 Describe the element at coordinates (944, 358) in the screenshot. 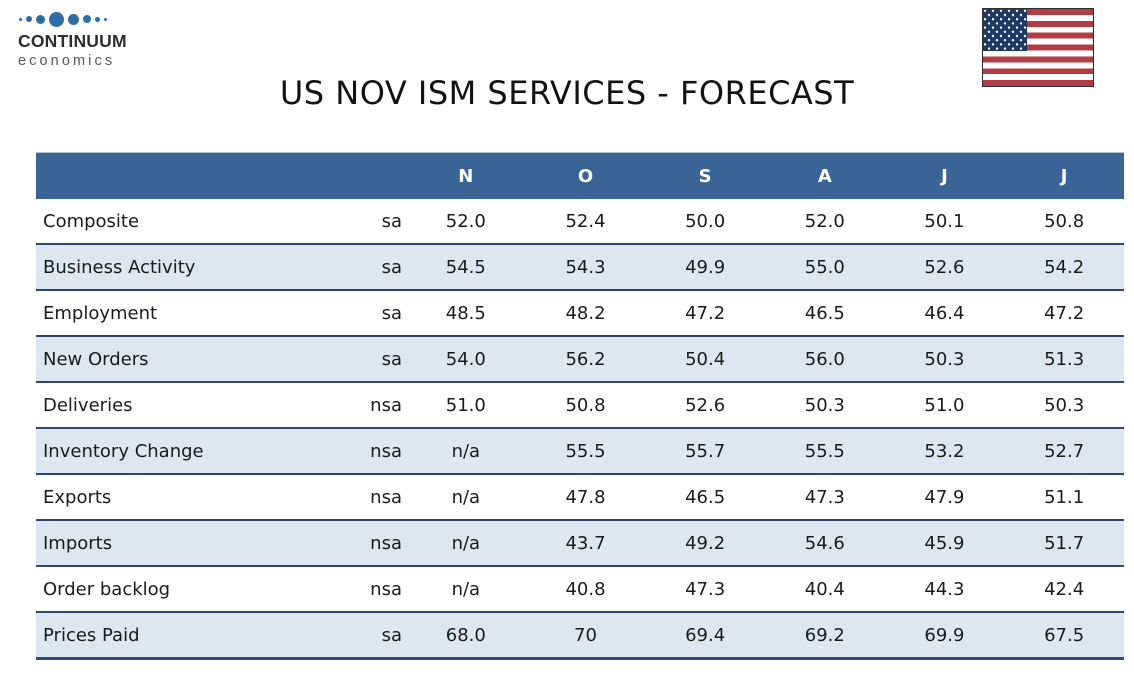

I see `value-cell: 50.3` at that location.